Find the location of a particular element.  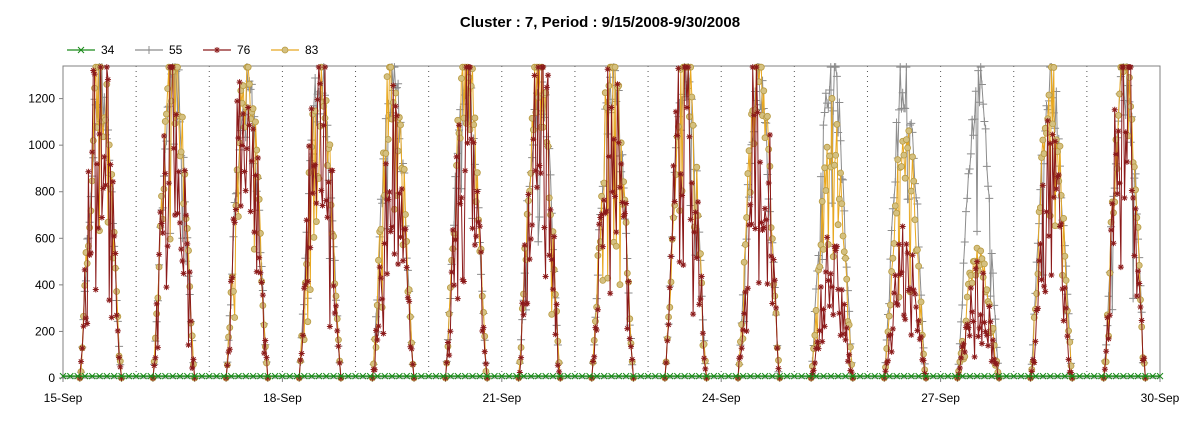

legend-item-83: 83 is located at coordinates (295, 50).